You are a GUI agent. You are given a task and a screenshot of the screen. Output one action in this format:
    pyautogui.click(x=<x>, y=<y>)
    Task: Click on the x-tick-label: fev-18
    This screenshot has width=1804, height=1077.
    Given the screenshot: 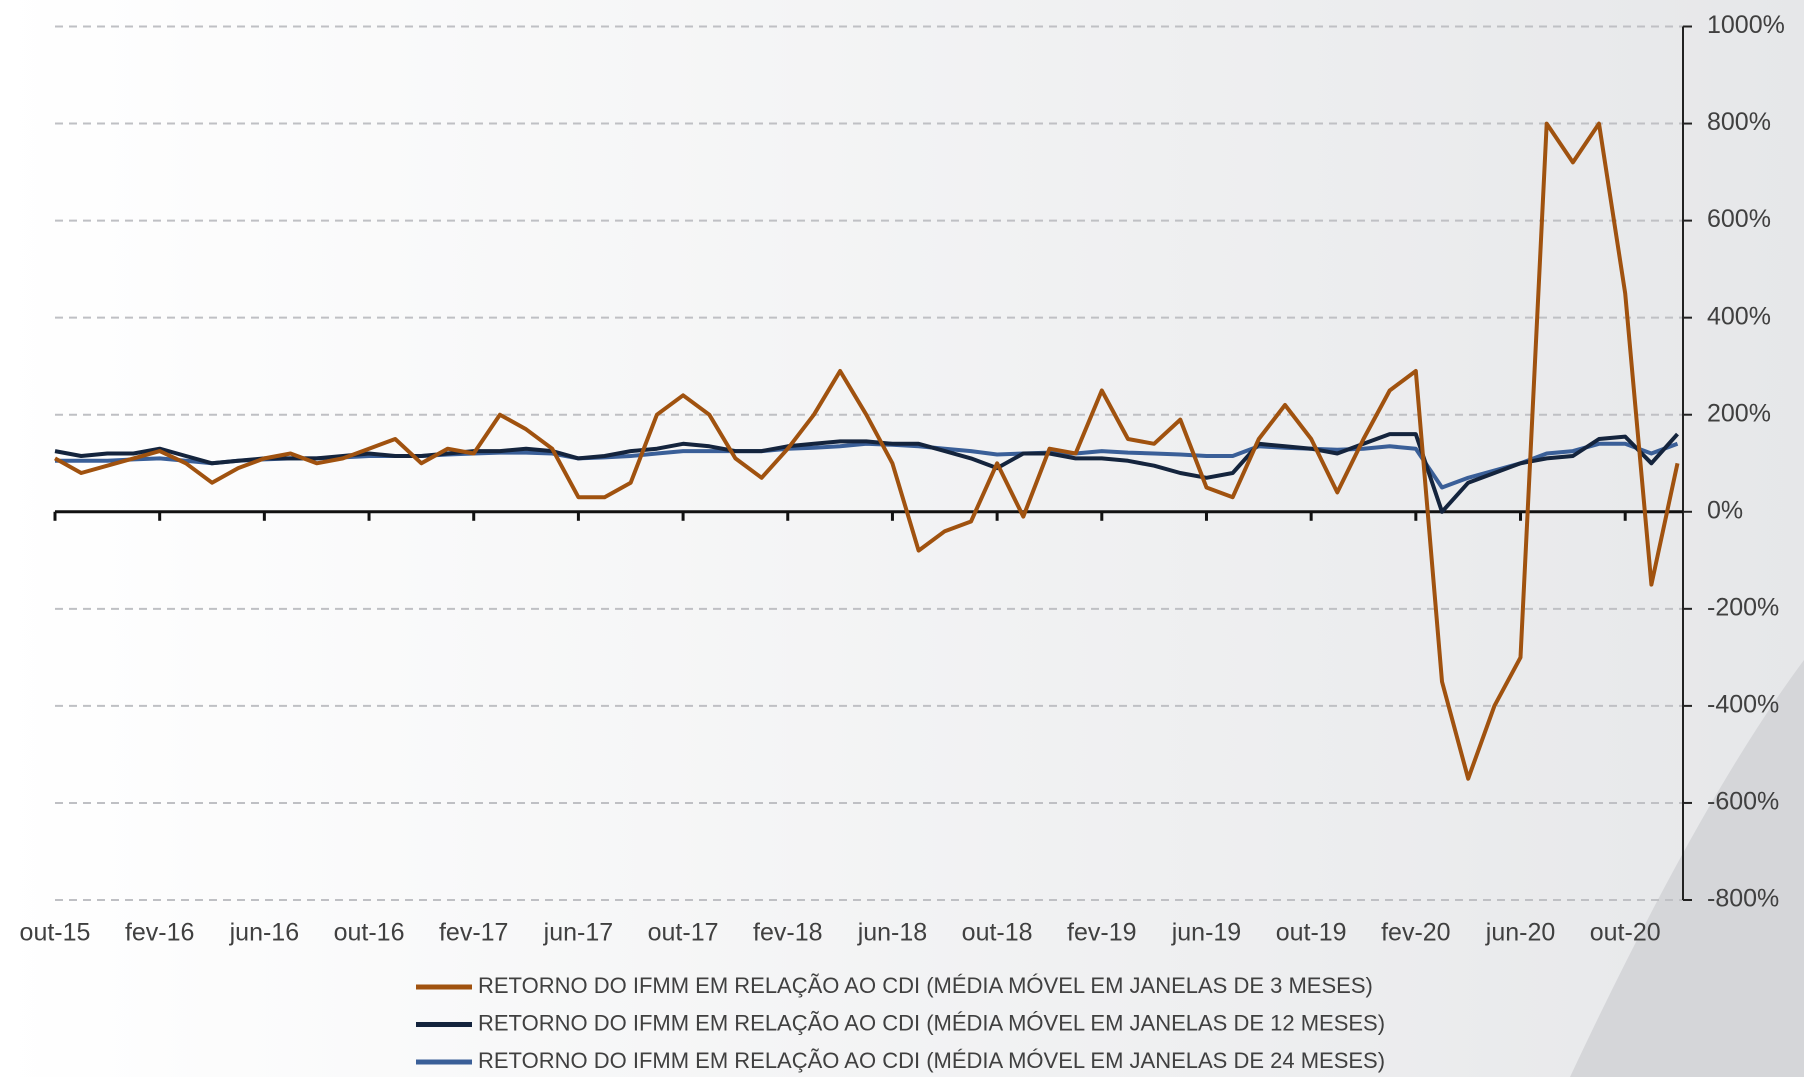 What is the action you would take?
    pyautogui.click(x=787, y=933)
    